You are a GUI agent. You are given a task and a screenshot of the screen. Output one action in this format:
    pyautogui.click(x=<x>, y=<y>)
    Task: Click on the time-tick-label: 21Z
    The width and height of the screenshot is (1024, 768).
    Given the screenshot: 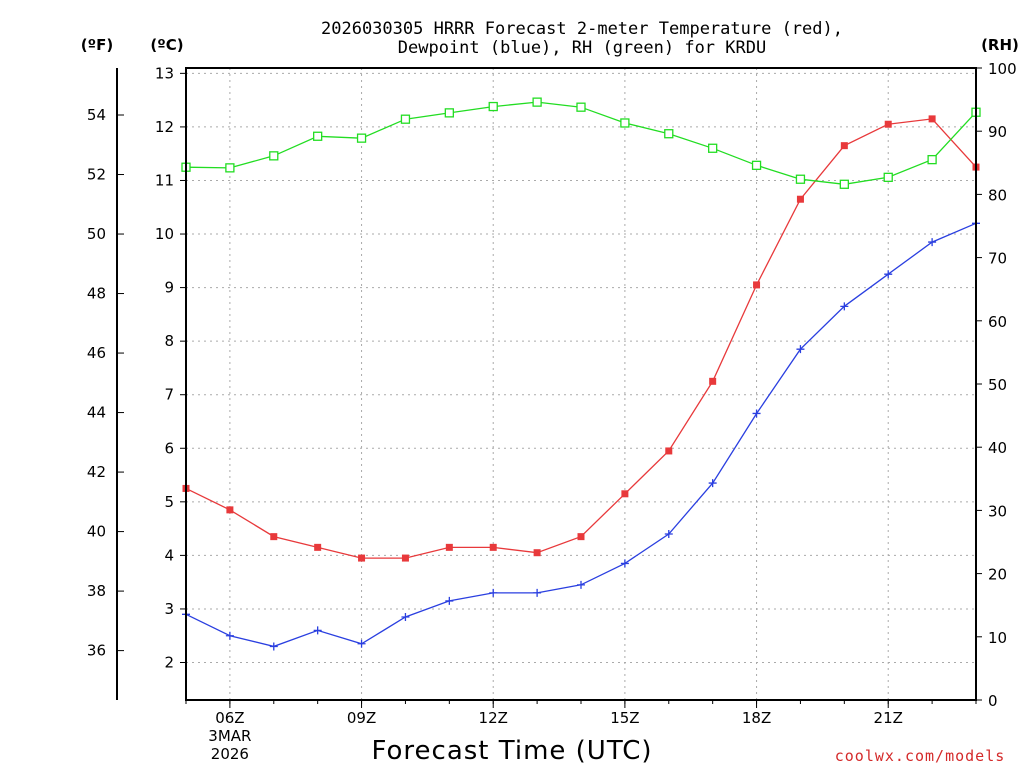 What is the action you would take?
    pyautogui.click(x=888, y=718)
    